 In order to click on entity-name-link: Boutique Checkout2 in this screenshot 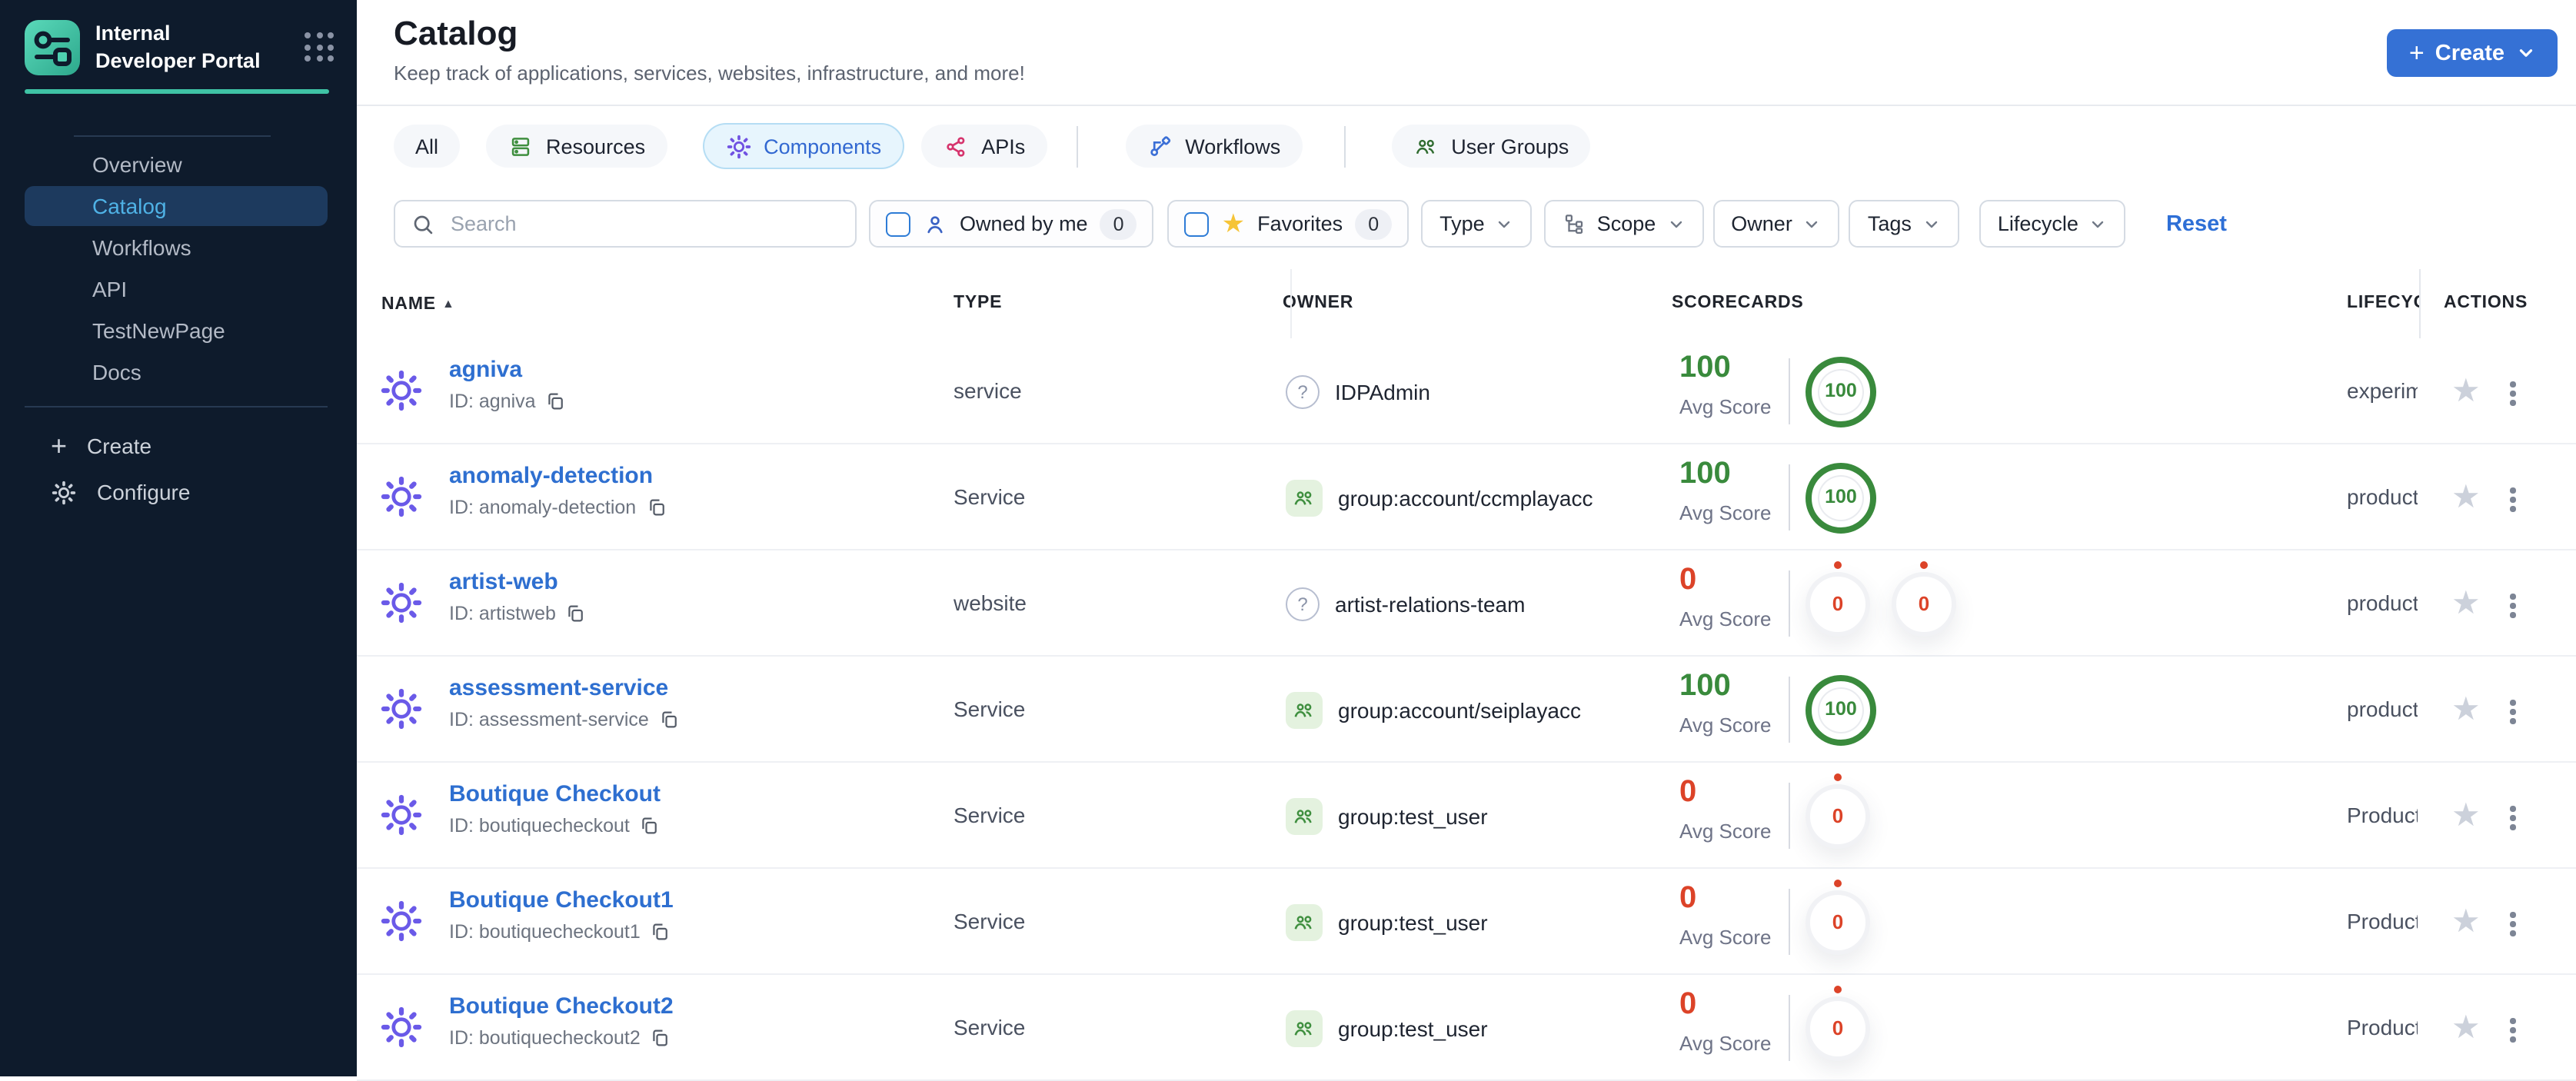, I will do `click(561, 1006)`.